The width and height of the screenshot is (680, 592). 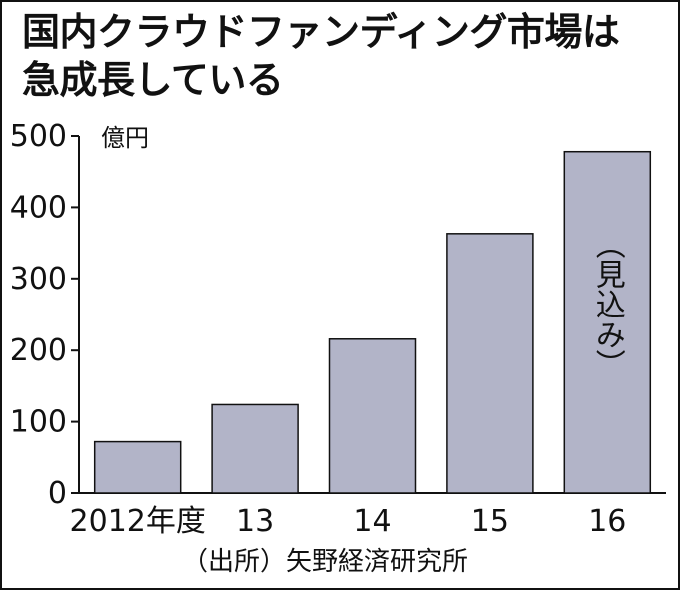 What do you see at coordinates (38, 136) in the screenshot?
I see `y-tick-label: 500` at bounding box center [38, 136].